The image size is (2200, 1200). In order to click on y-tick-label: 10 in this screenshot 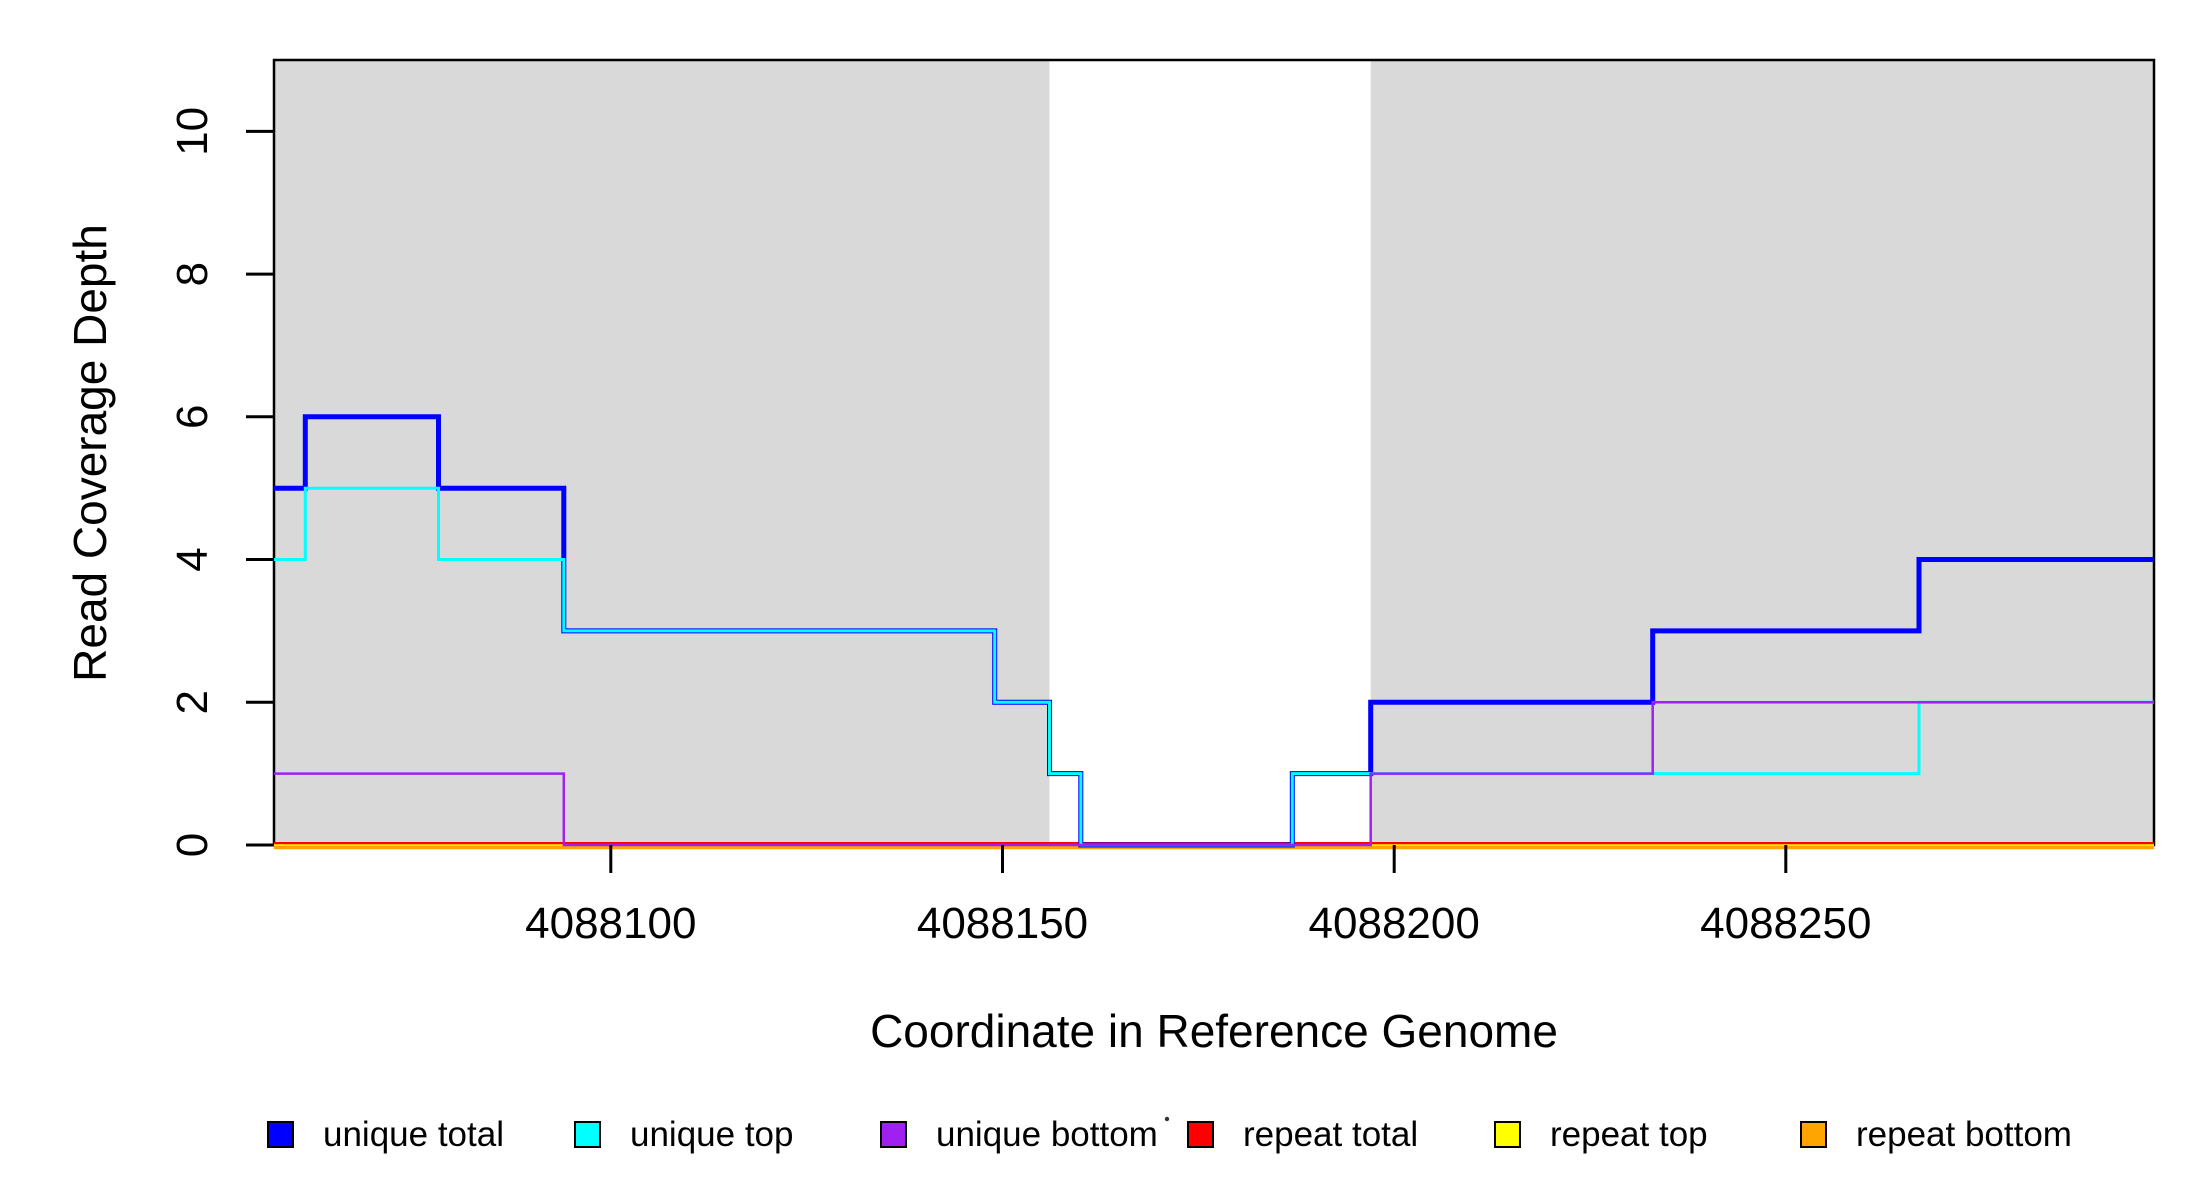, I will do `click(192, 131)`.